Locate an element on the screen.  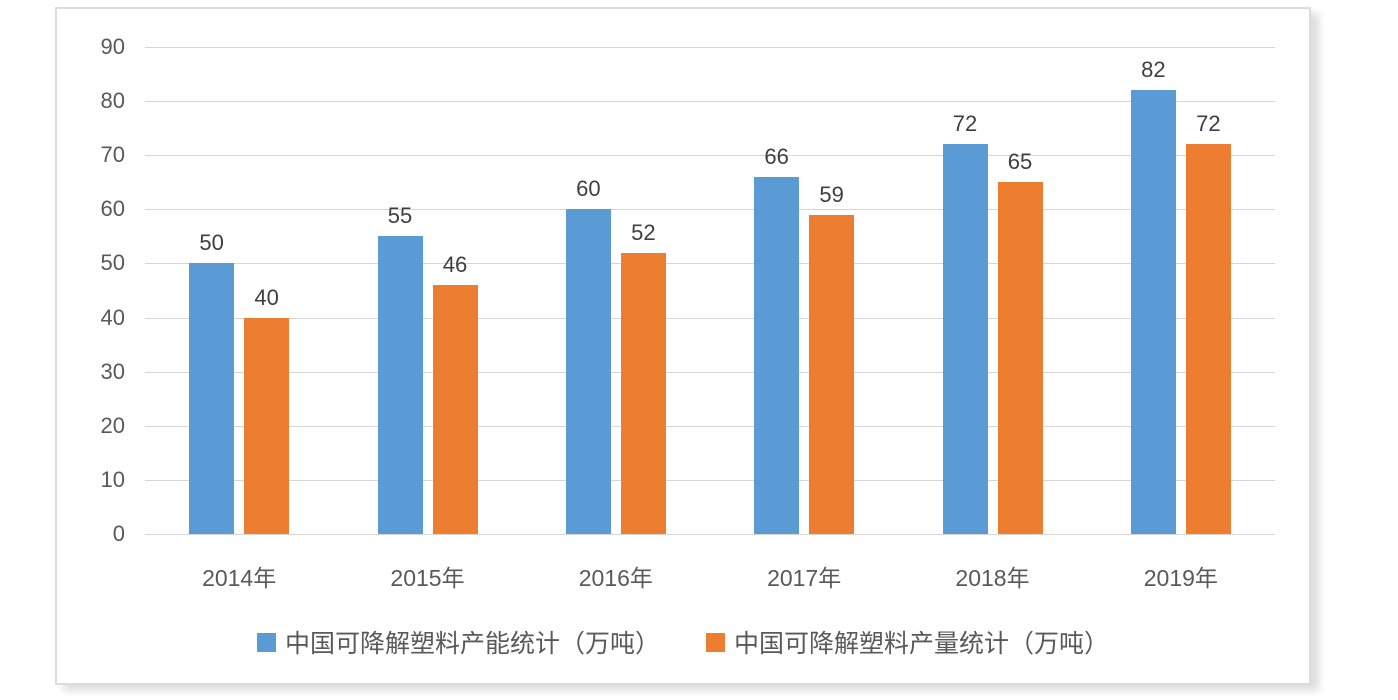
legend-swatch-output-icon is located at coordinates (715, 642).